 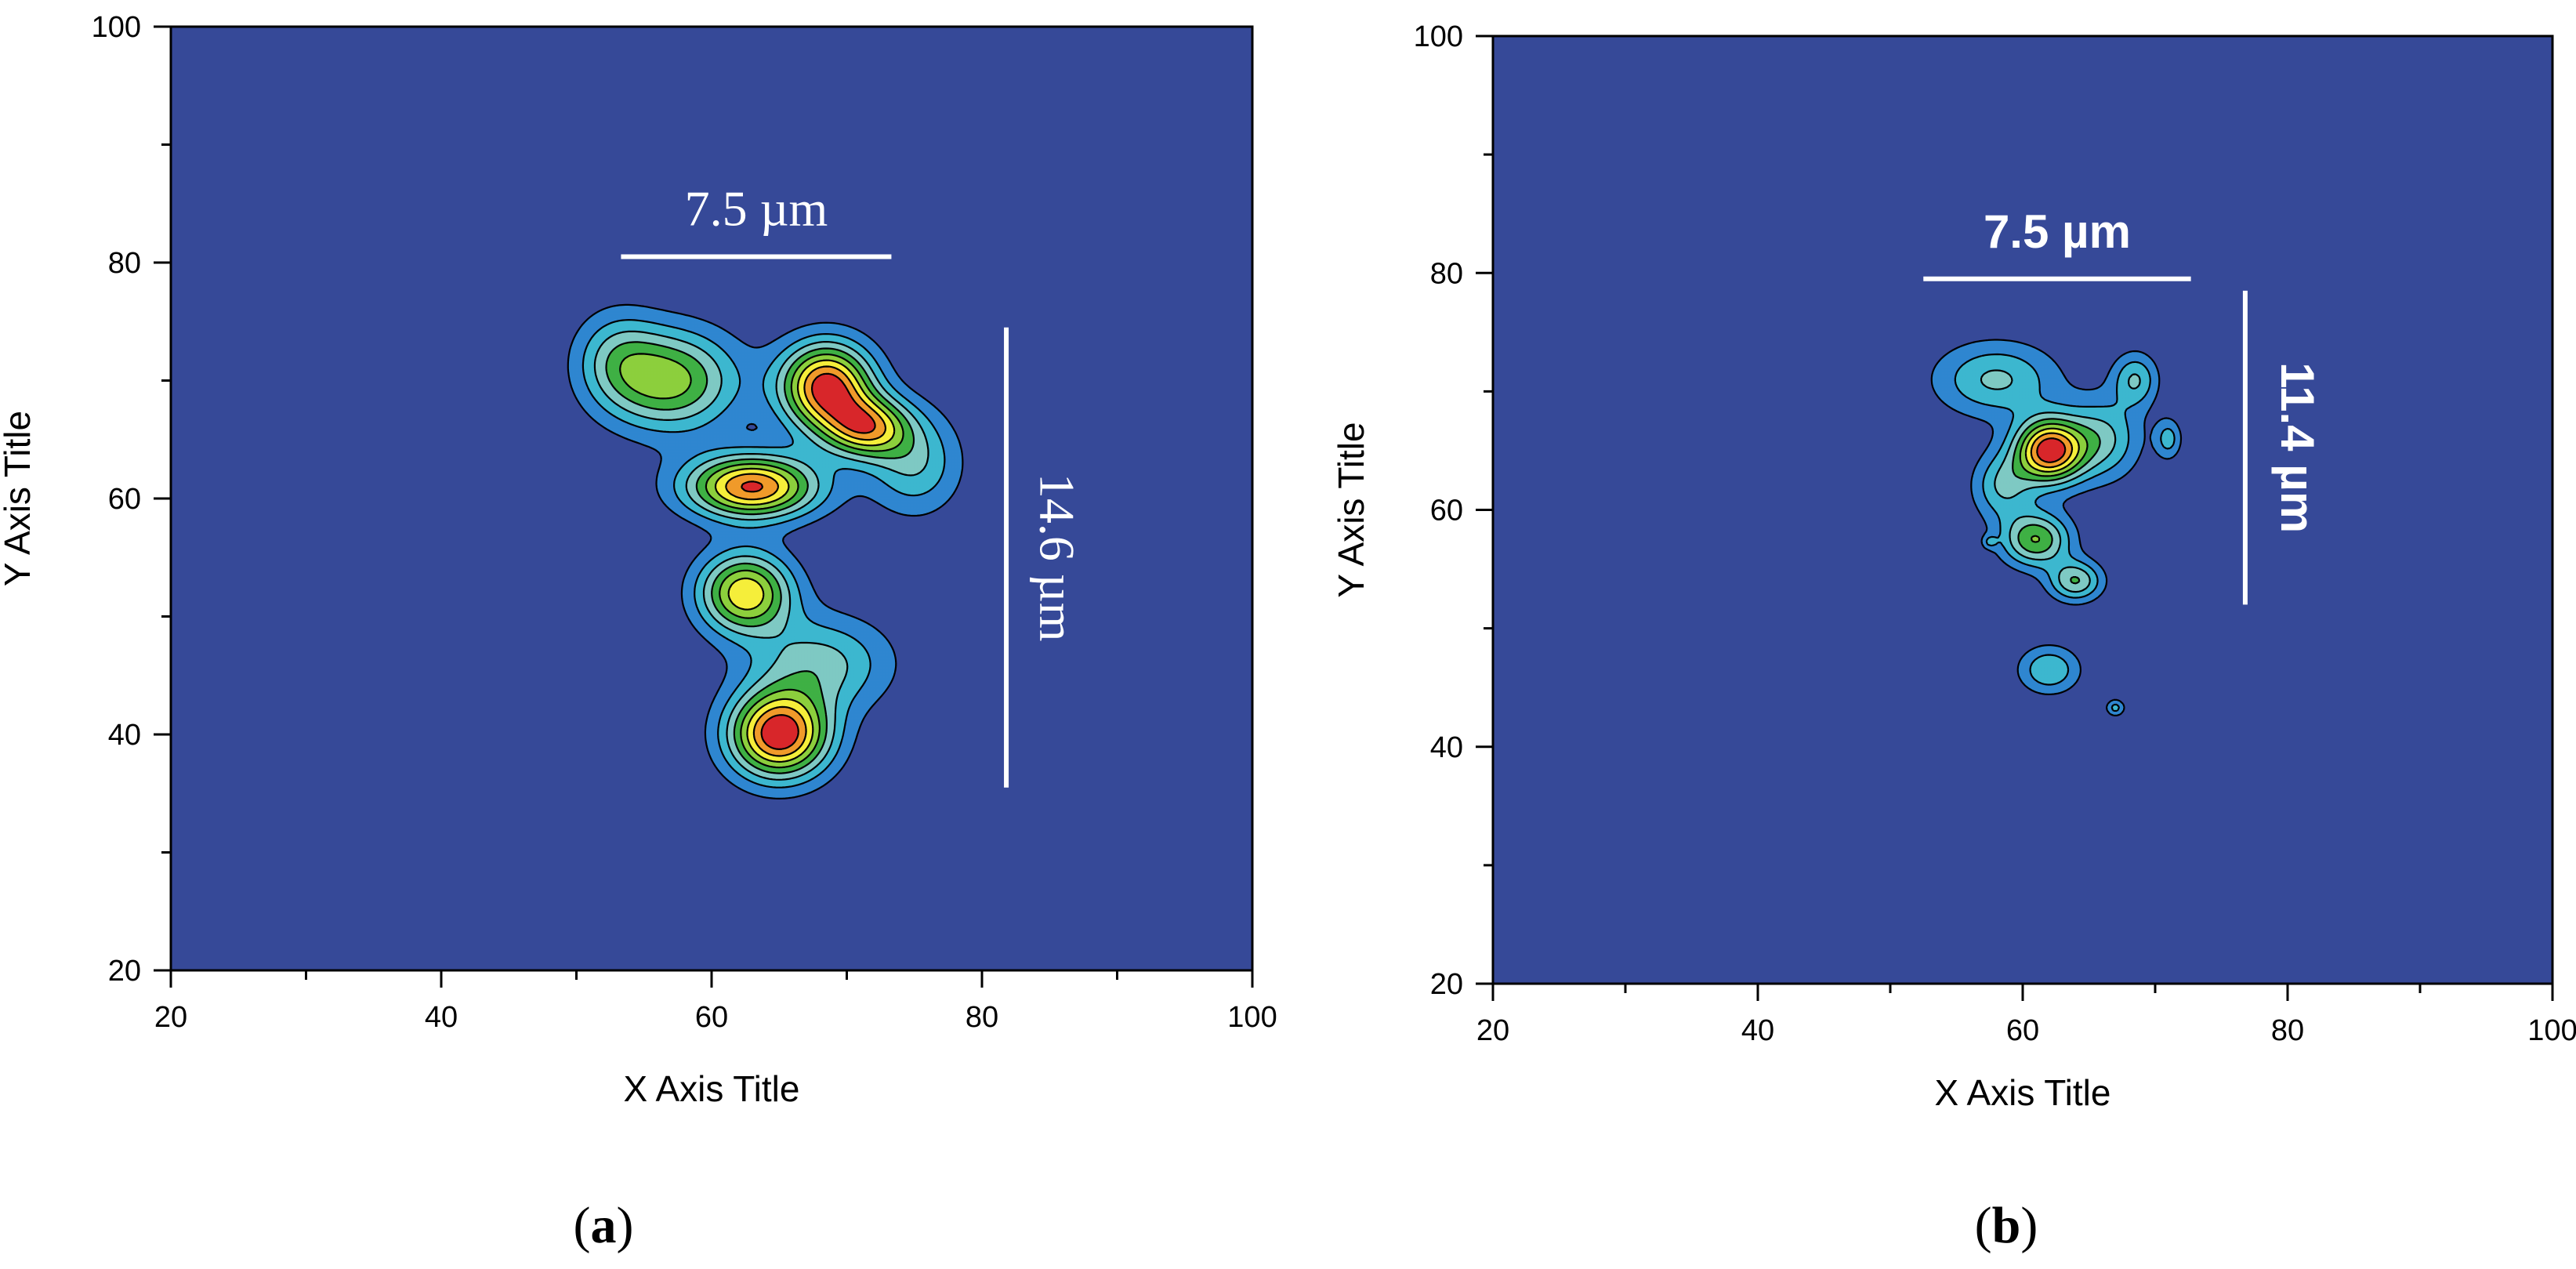 What do you see at coordinates (2297, 447) in the screenshot?
I see `scalebar-vertical-label: 11.4 µm` at bounding box center [2297, 447].